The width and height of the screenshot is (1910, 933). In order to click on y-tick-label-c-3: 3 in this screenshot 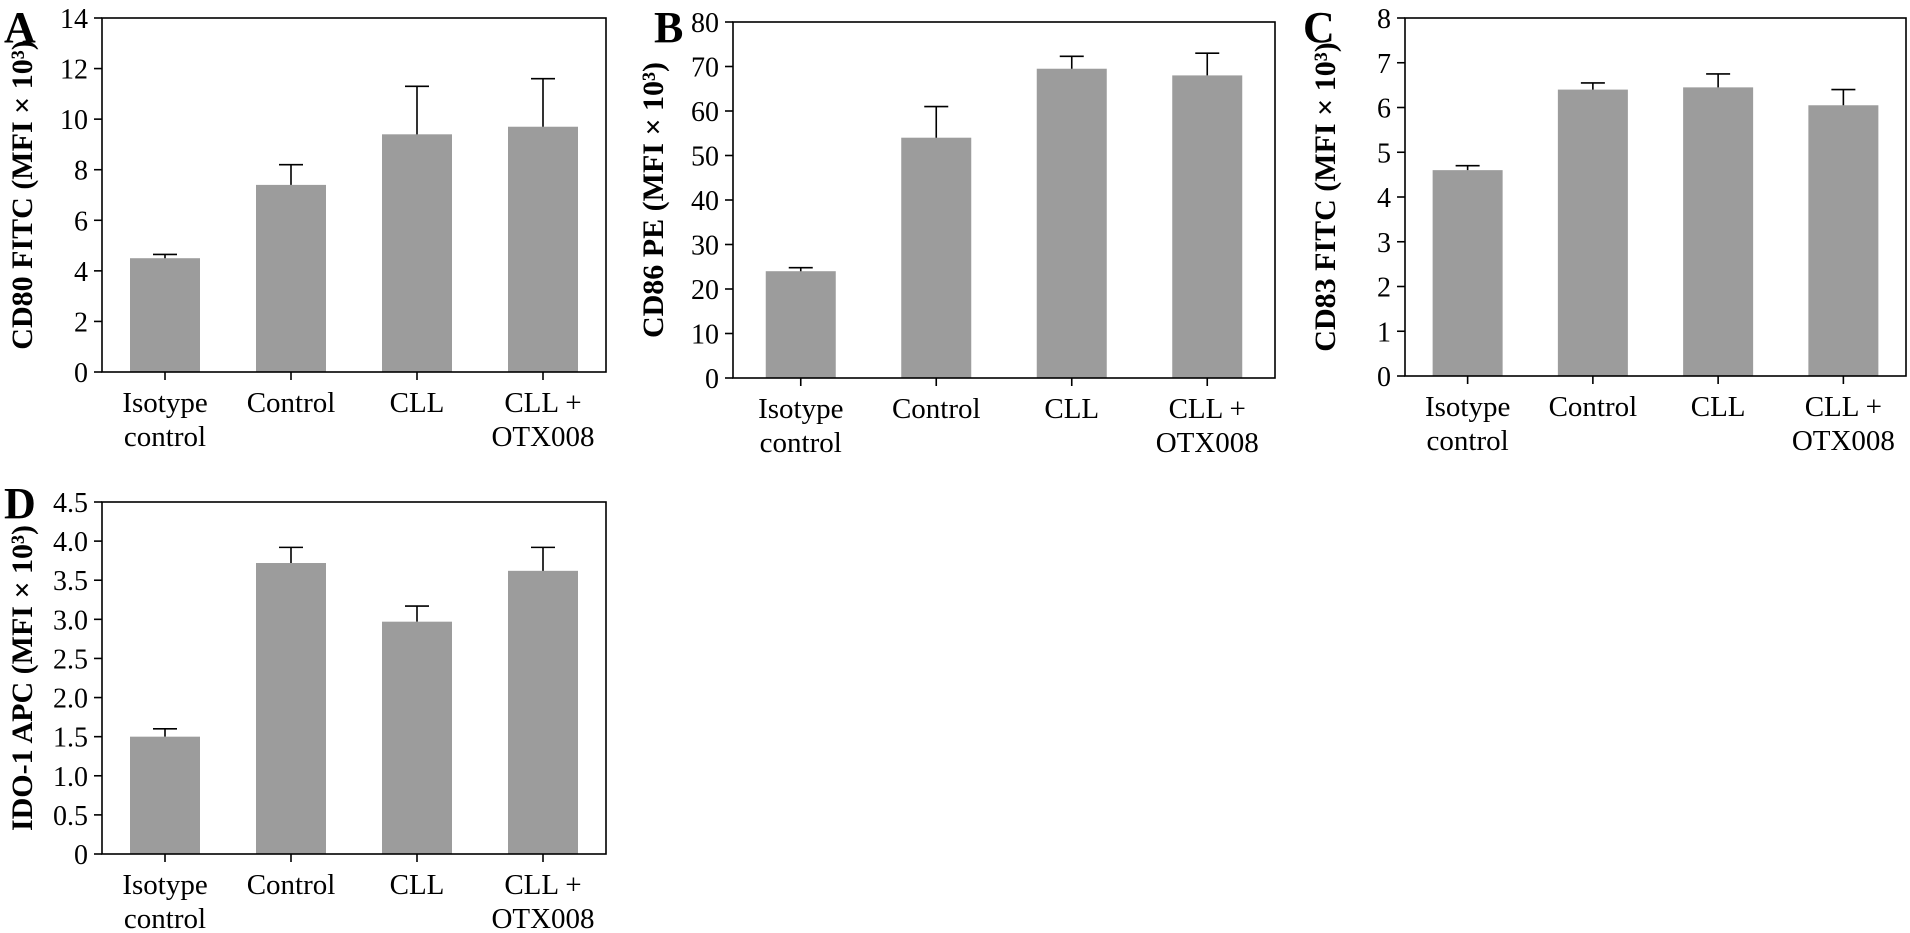, I will do `click(1384, 243)`.